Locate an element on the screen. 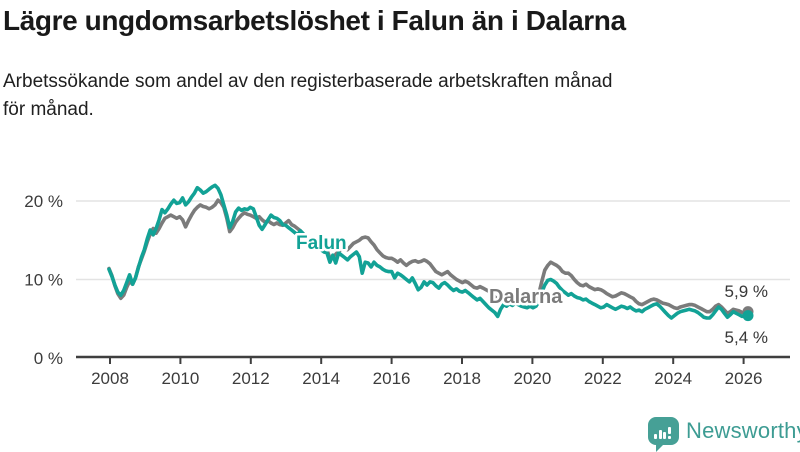 This screenshot has width=800, height=452. subtitle-line-2: för månad. is located at coordinates (48, 109).